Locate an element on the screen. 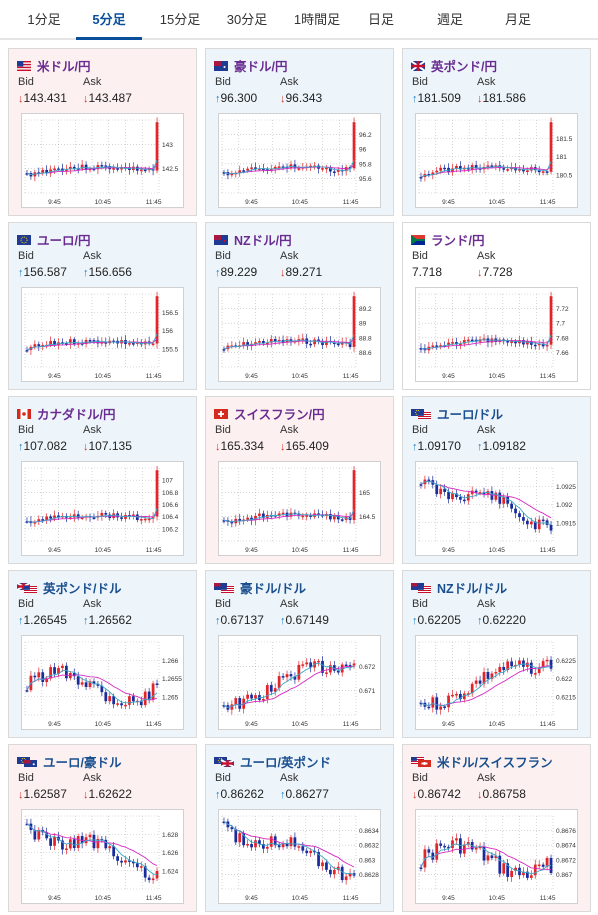 Image resolution: width=598 pixels, height=915 pixels. pair-name-link: スイスフラン/円 is located at coordinates (279, 415).